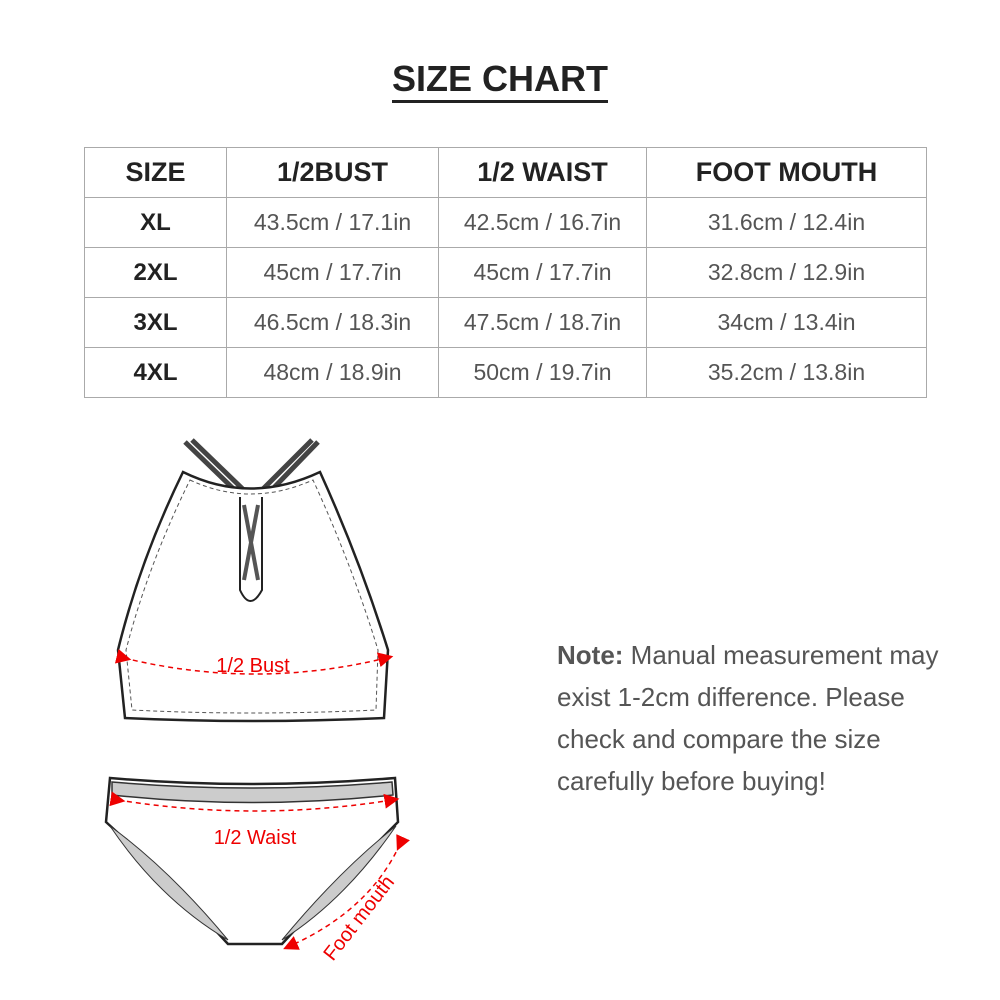 The height and width of the screenshot is (1000, 1000). What do you see at coordinates (155, 372) in the screenshot?
I see `size-cell: 4XL` at bounding box center [155, 372].